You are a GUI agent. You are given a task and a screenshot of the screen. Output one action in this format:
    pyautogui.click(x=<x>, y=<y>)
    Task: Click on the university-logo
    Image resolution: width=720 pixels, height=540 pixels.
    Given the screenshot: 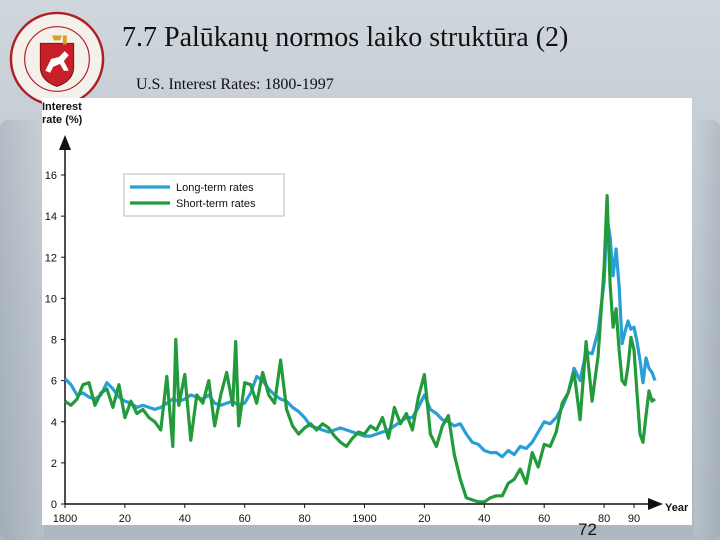 What is the action you would take?
    pyautogui.click(x=57, y=59)
    